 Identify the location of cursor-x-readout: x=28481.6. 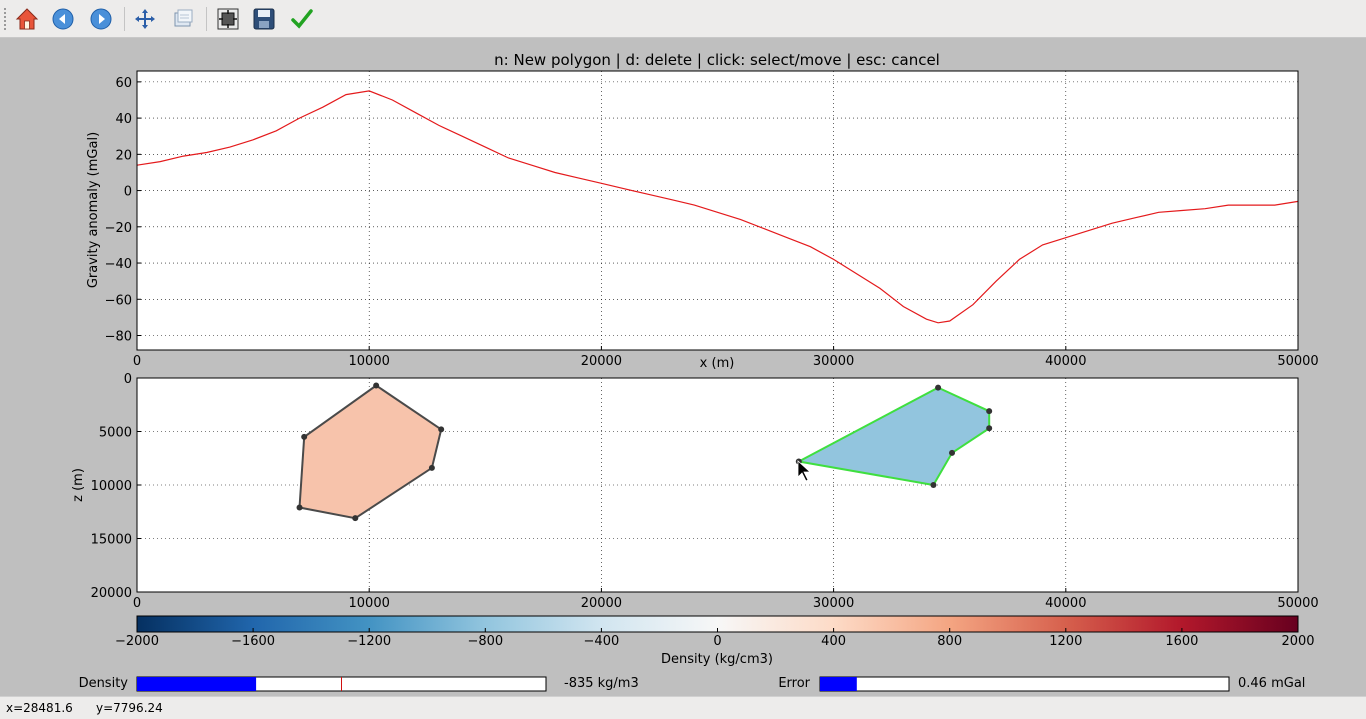
(39, 708).